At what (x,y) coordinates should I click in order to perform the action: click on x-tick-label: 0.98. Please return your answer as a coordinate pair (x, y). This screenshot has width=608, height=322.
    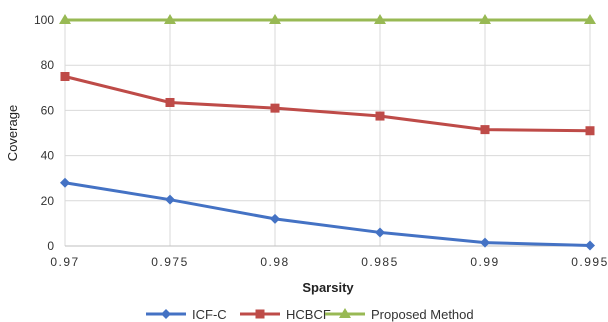
    Looking at the image, I should click on (274, 262).